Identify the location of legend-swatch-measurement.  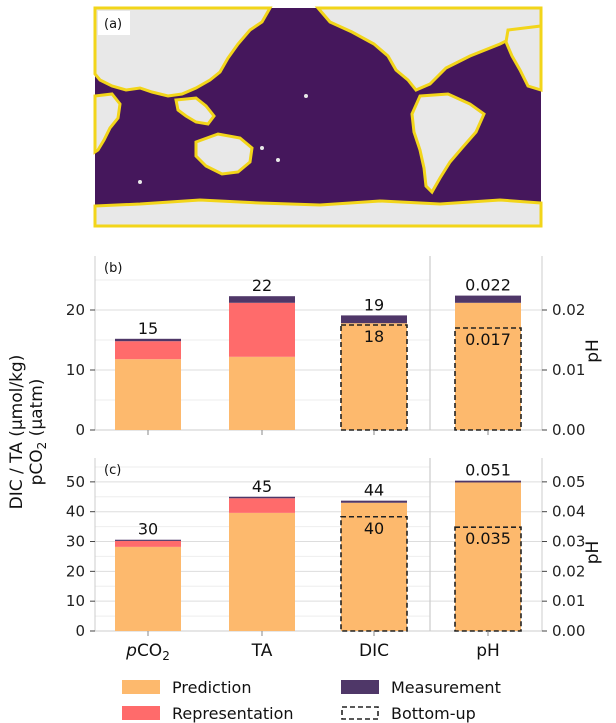
(360, 687).